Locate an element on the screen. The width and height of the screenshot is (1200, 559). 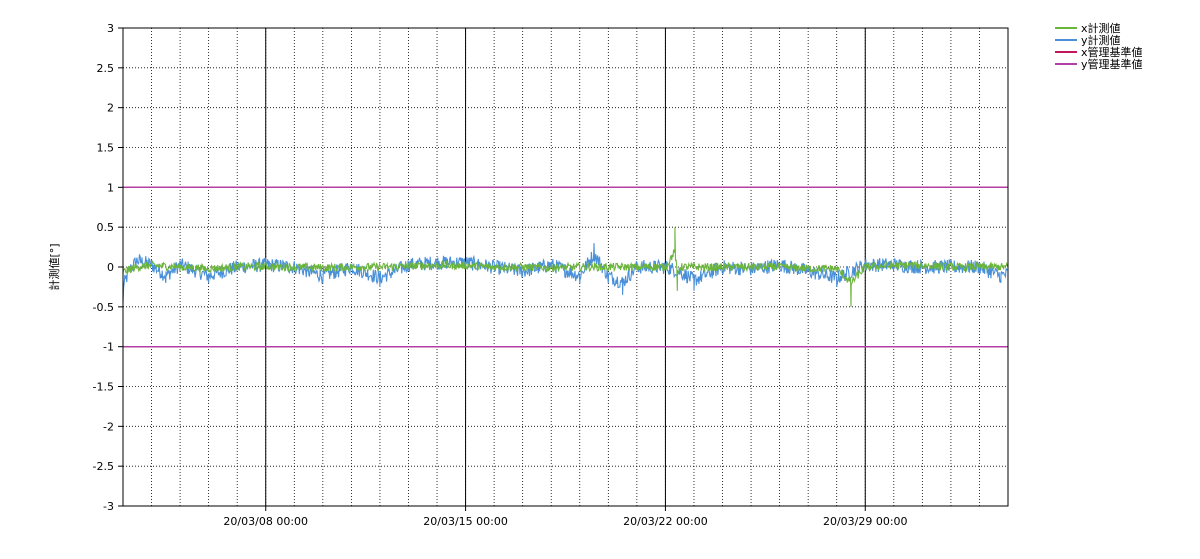
series-line-y-measured is located at coordinates (565, 273).